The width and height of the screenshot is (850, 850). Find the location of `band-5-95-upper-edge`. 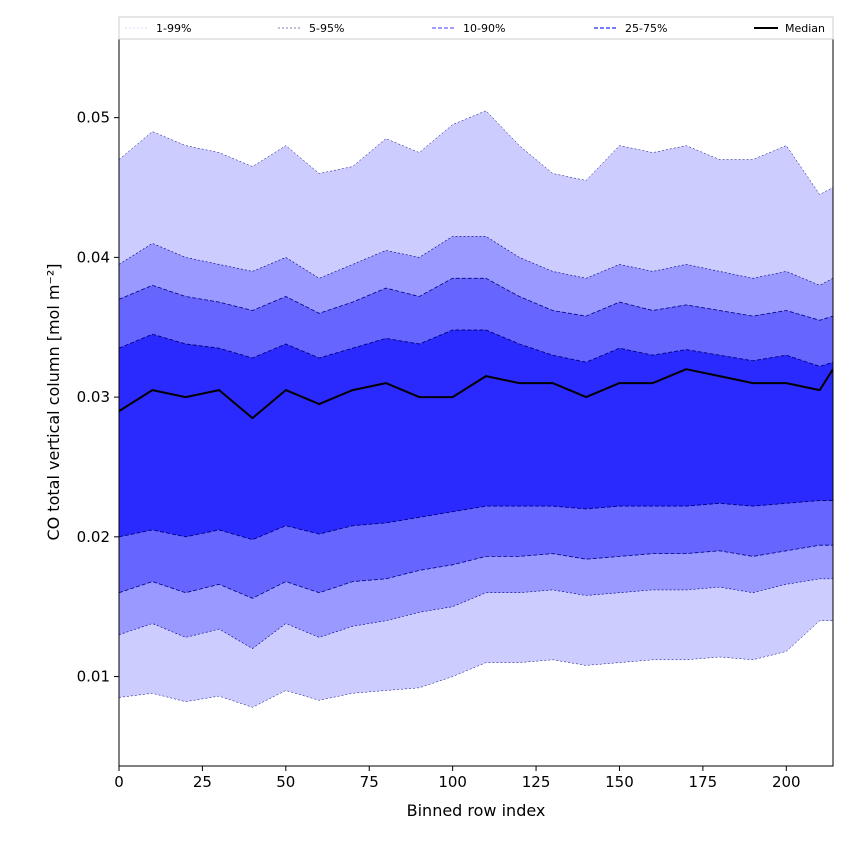

band-5-95-upper-edge is located at coordinates (476, 261).